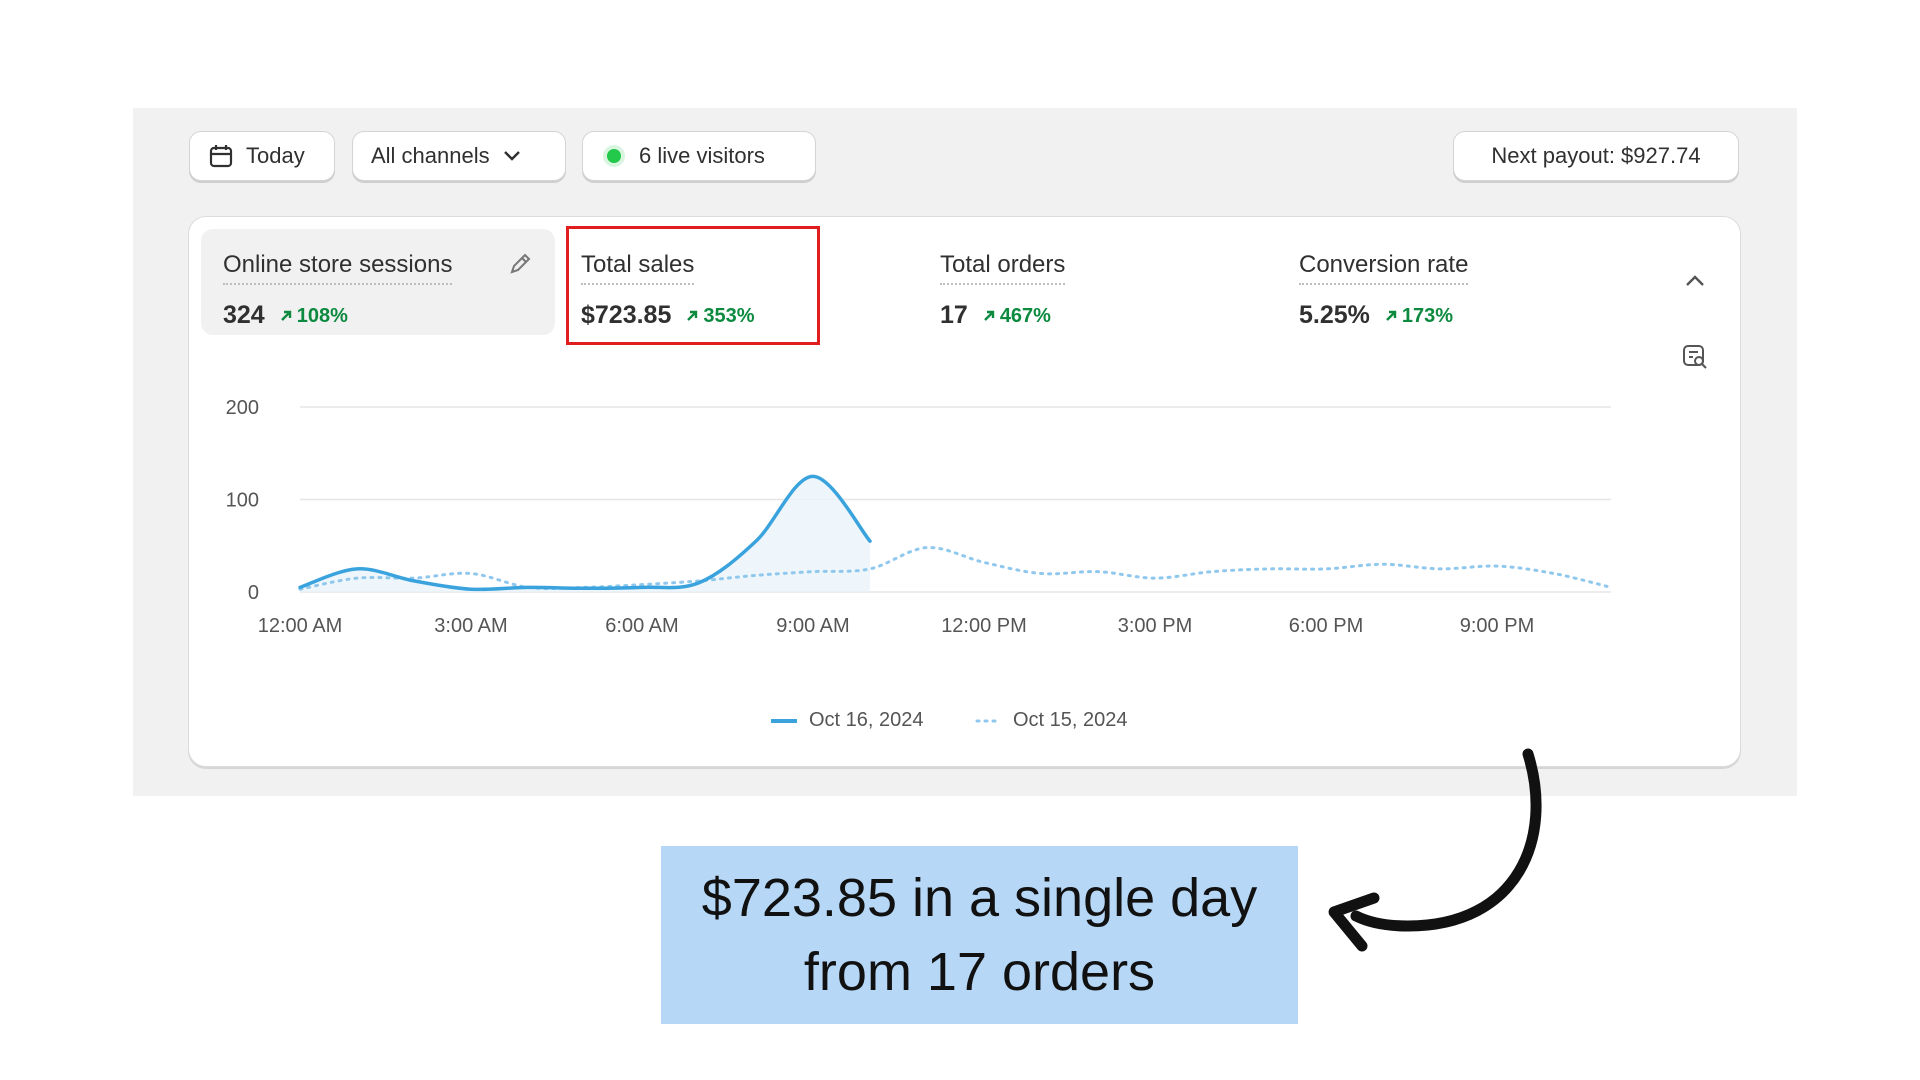 Image resolution: width=1920 pixels, height=1080 pixels. I want to click on metric-title: Online store sessions, so click(338, 268).